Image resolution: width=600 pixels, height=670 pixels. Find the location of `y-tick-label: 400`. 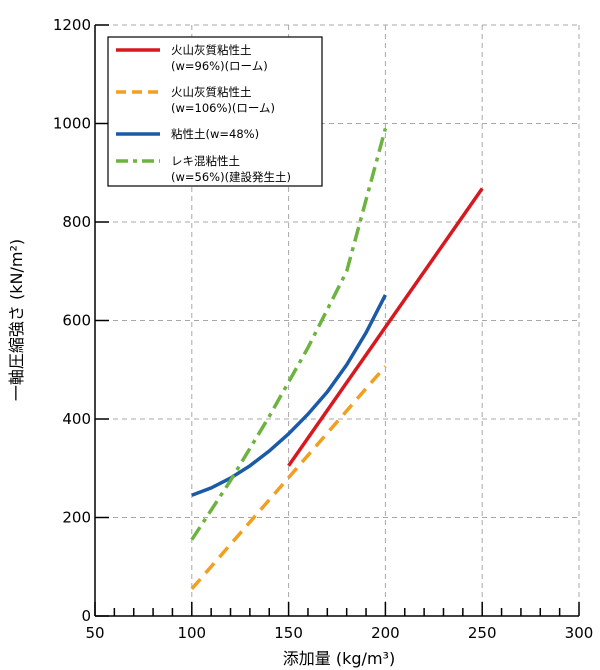

y-tick-label: 400 is located at coordinates (76, 419).